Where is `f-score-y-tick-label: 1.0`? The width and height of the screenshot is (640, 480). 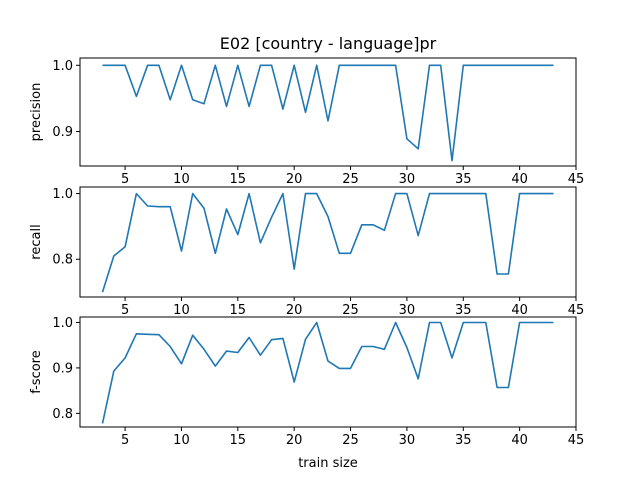
f-score-y-tick-label: 1.0 is located at coordinates (62, 323).